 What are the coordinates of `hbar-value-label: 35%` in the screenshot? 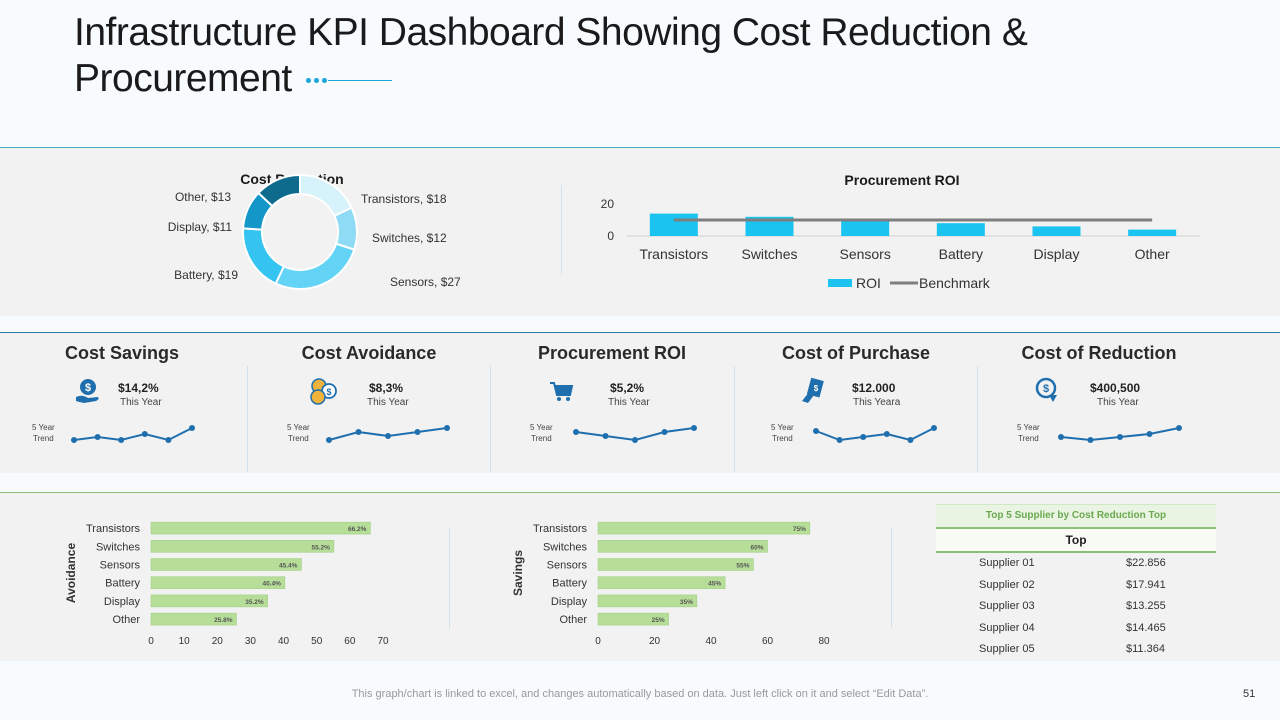 It's located at (686, 602).